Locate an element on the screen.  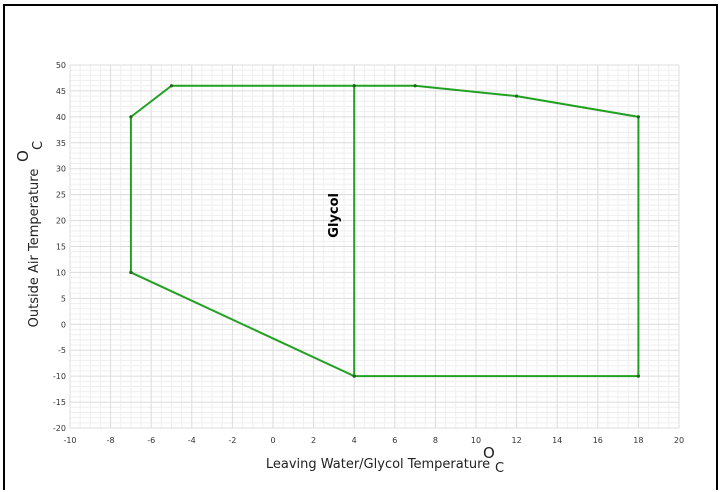
x-tick-label: 4 is located at coordinates (354, 440).